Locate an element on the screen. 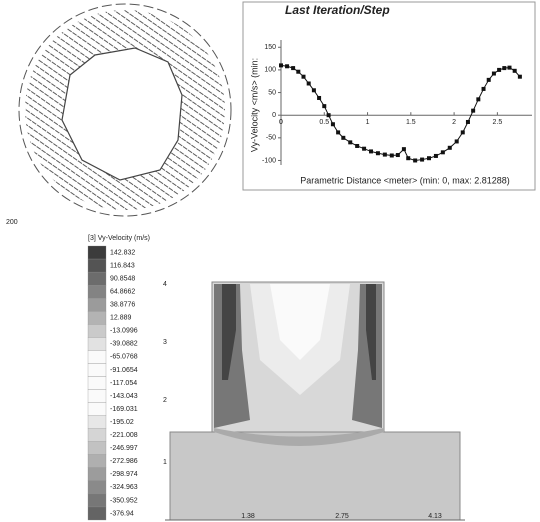 The image size is (540, 522). color-level-label: -324.963 is located at coordinates (124, 487).